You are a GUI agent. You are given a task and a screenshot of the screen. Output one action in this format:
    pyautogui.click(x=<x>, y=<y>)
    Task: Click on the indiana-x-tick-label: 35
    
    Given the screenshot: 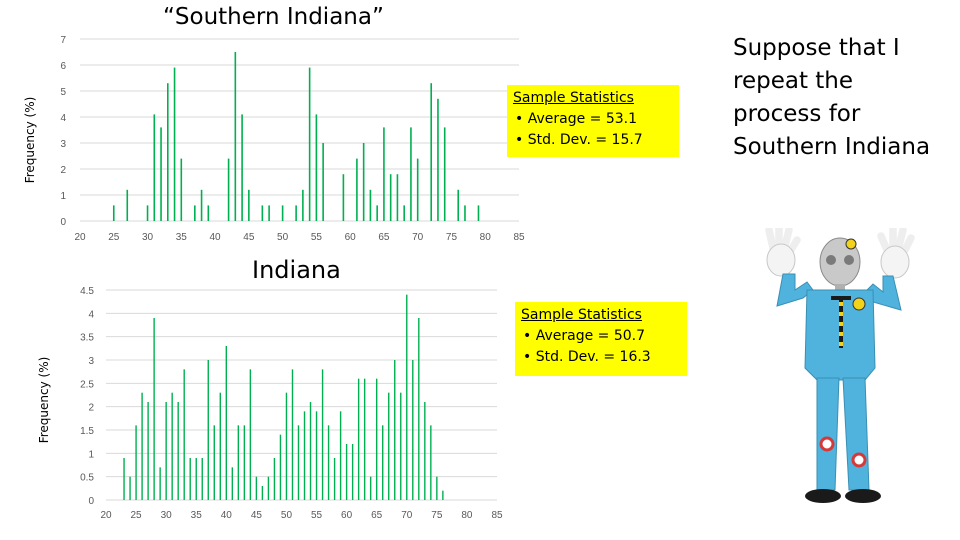 What is the action you would take?
    pyautogui.click(x=197, y=515)
    